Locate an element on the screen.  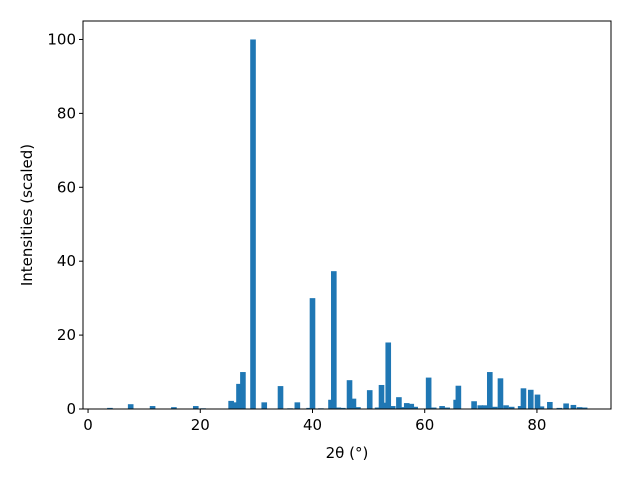
y-tick-label: 20 is located at coordinates (66, 335).